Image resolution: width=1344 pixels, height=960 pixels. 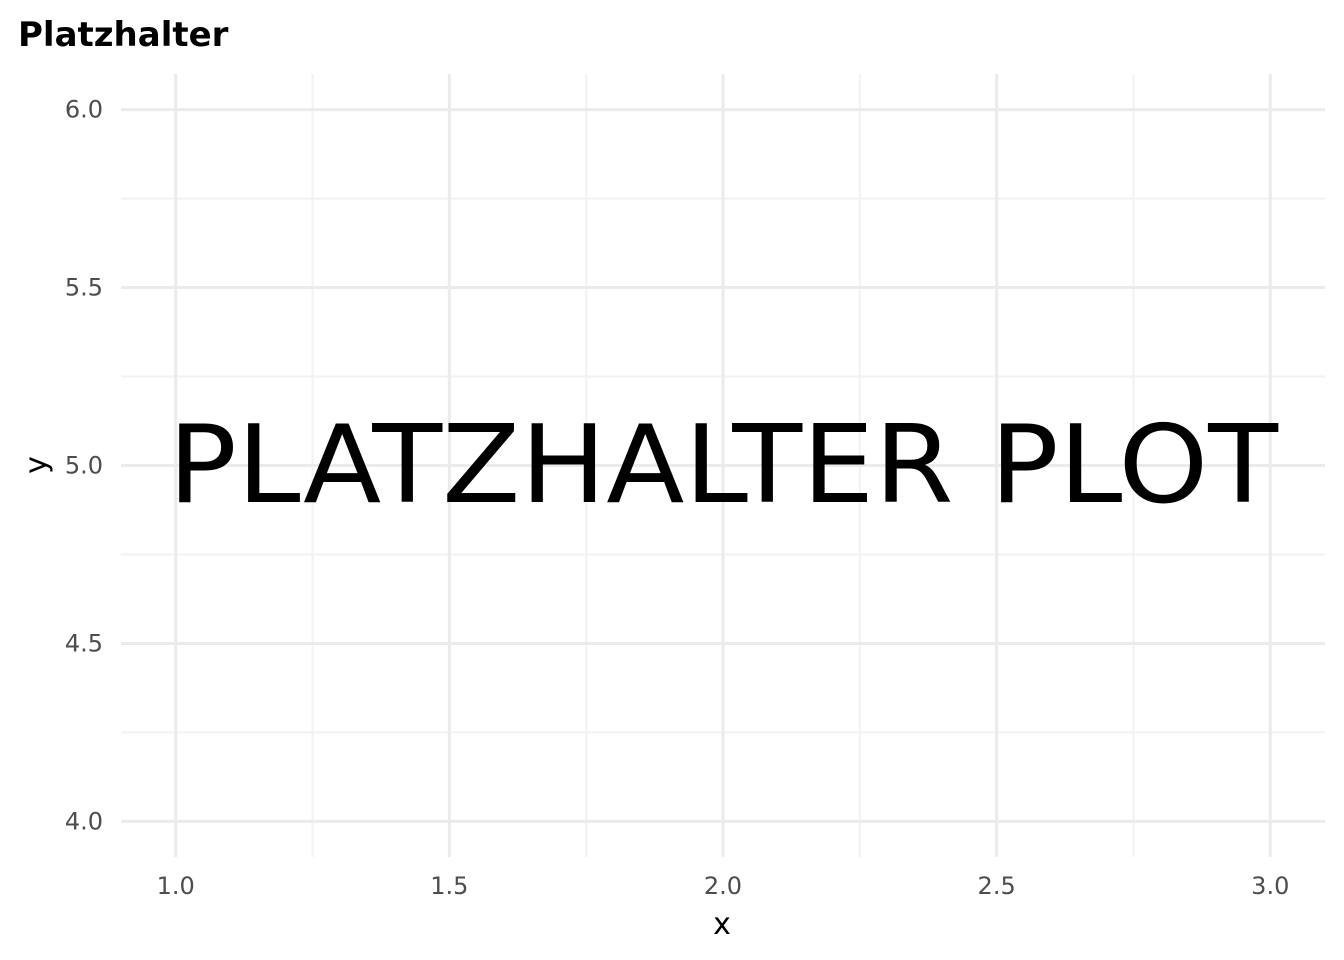 I want to click on y-tick-label: 5.0, so click(x=84, y=466).